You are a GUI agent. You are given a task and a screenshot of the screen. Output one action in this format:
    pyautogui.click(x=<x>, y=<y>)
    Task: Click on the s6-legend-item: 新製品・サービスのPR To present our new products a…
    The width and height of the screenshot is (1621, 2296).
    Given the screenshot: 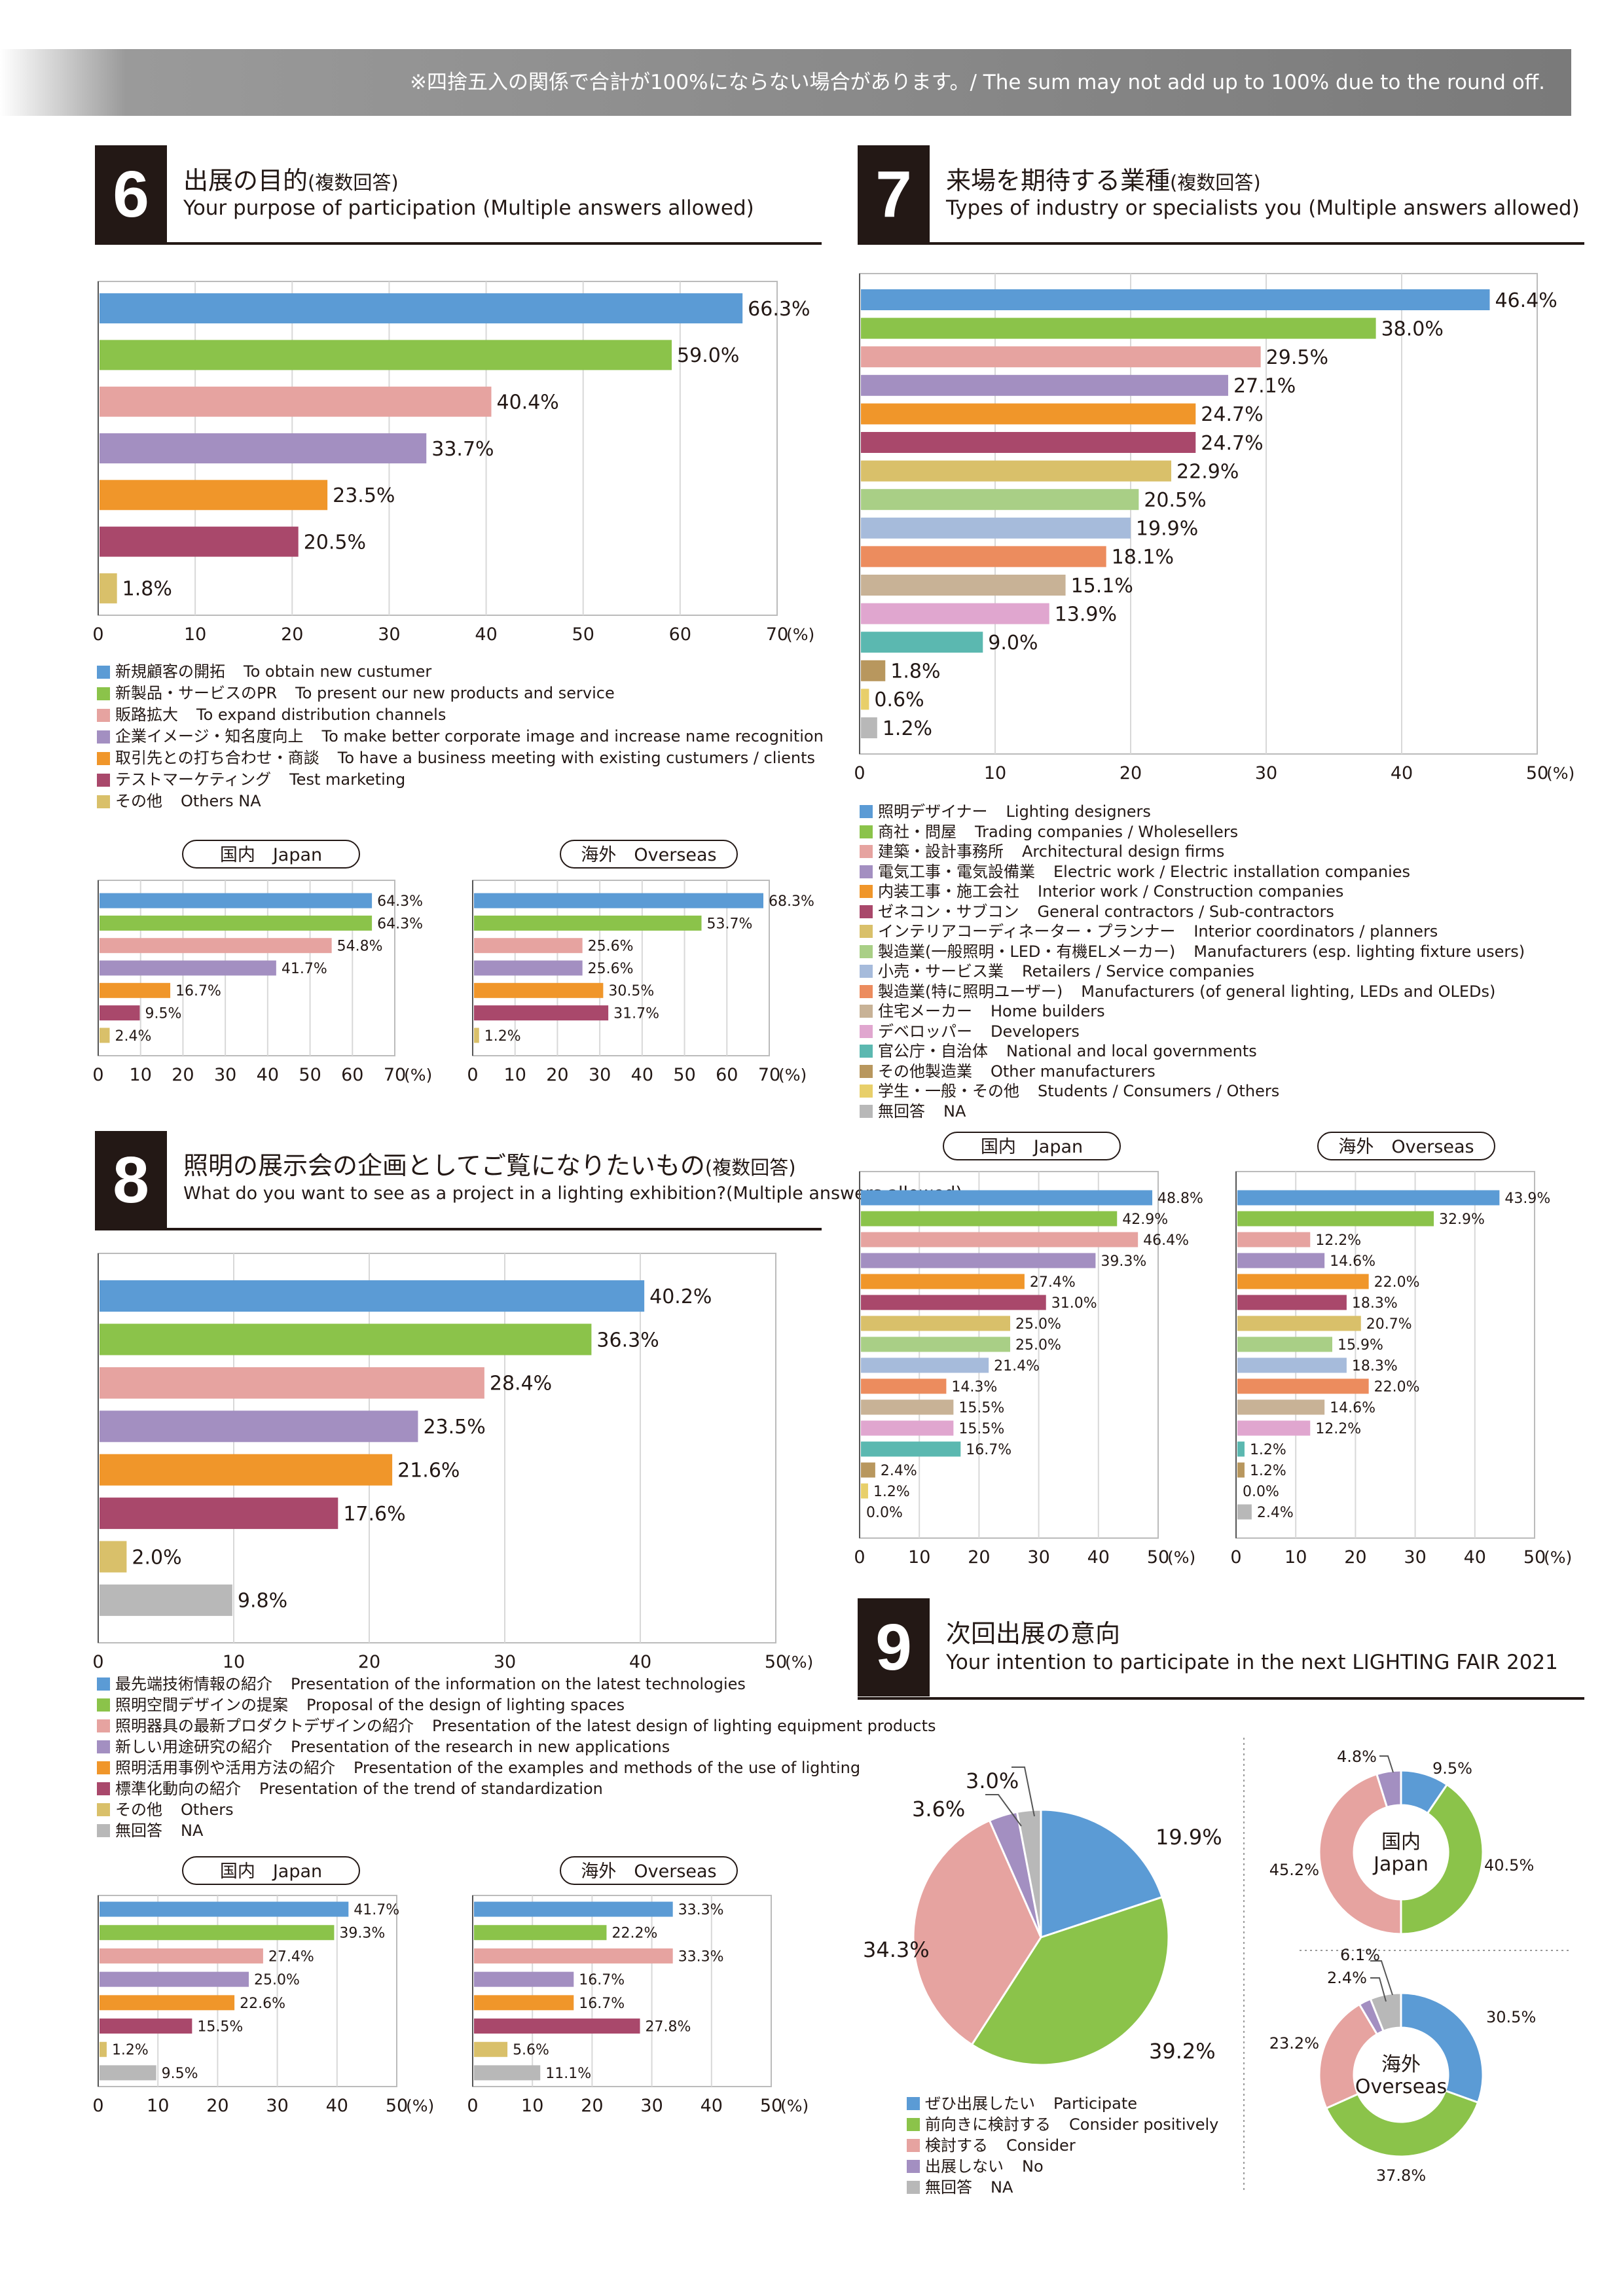 What is the action you would take?
    pyautogui.click(x=460, y=693)
    